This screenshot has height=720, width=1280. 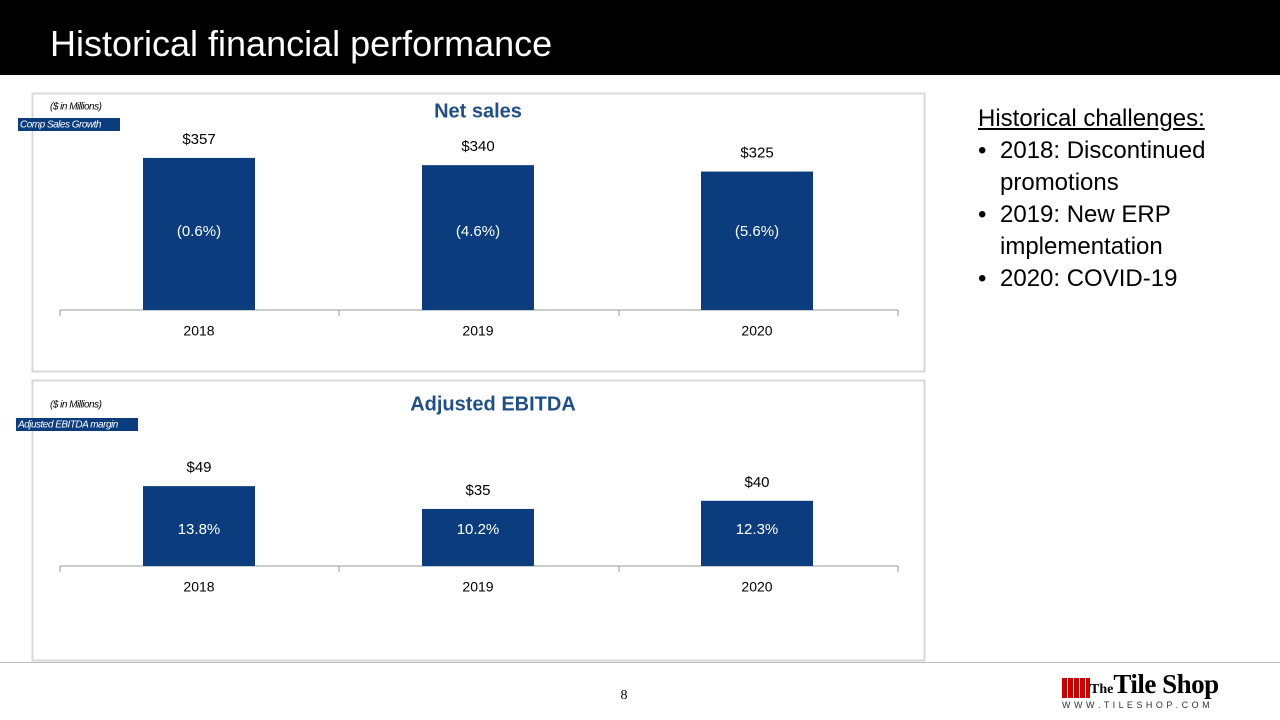 I want to click on value-label: $325, so click(x=756, y=153).